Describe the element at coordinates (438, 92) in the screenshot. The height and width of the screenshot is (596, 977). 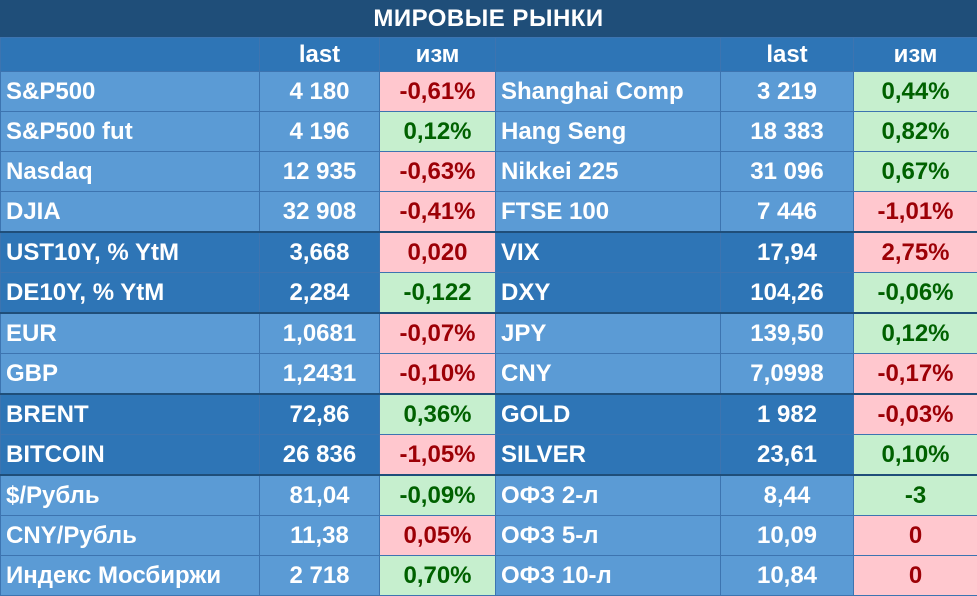
I see `change-value-left: -0,61%` at that location.